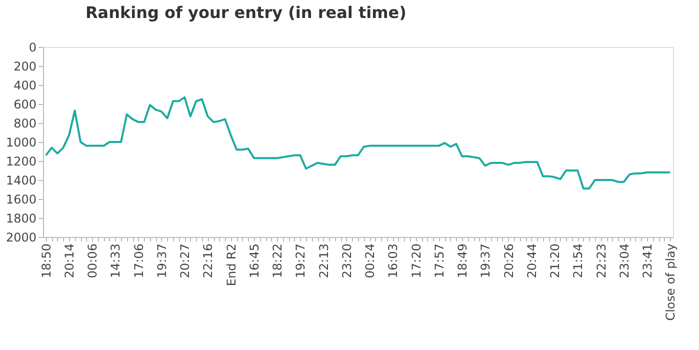  I want to click on x-tick-label: 21:20, so click(555, 261).